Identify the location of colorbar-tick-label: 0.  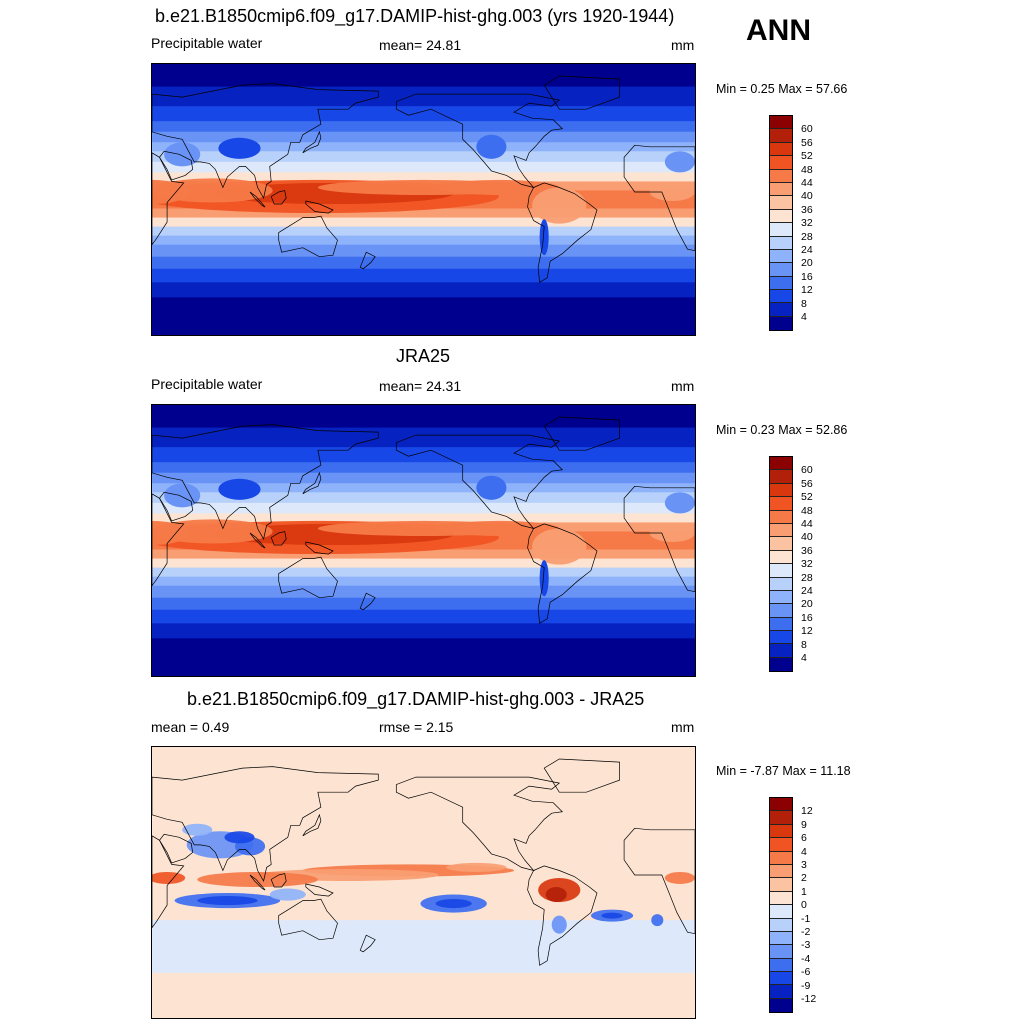
(804, 905).